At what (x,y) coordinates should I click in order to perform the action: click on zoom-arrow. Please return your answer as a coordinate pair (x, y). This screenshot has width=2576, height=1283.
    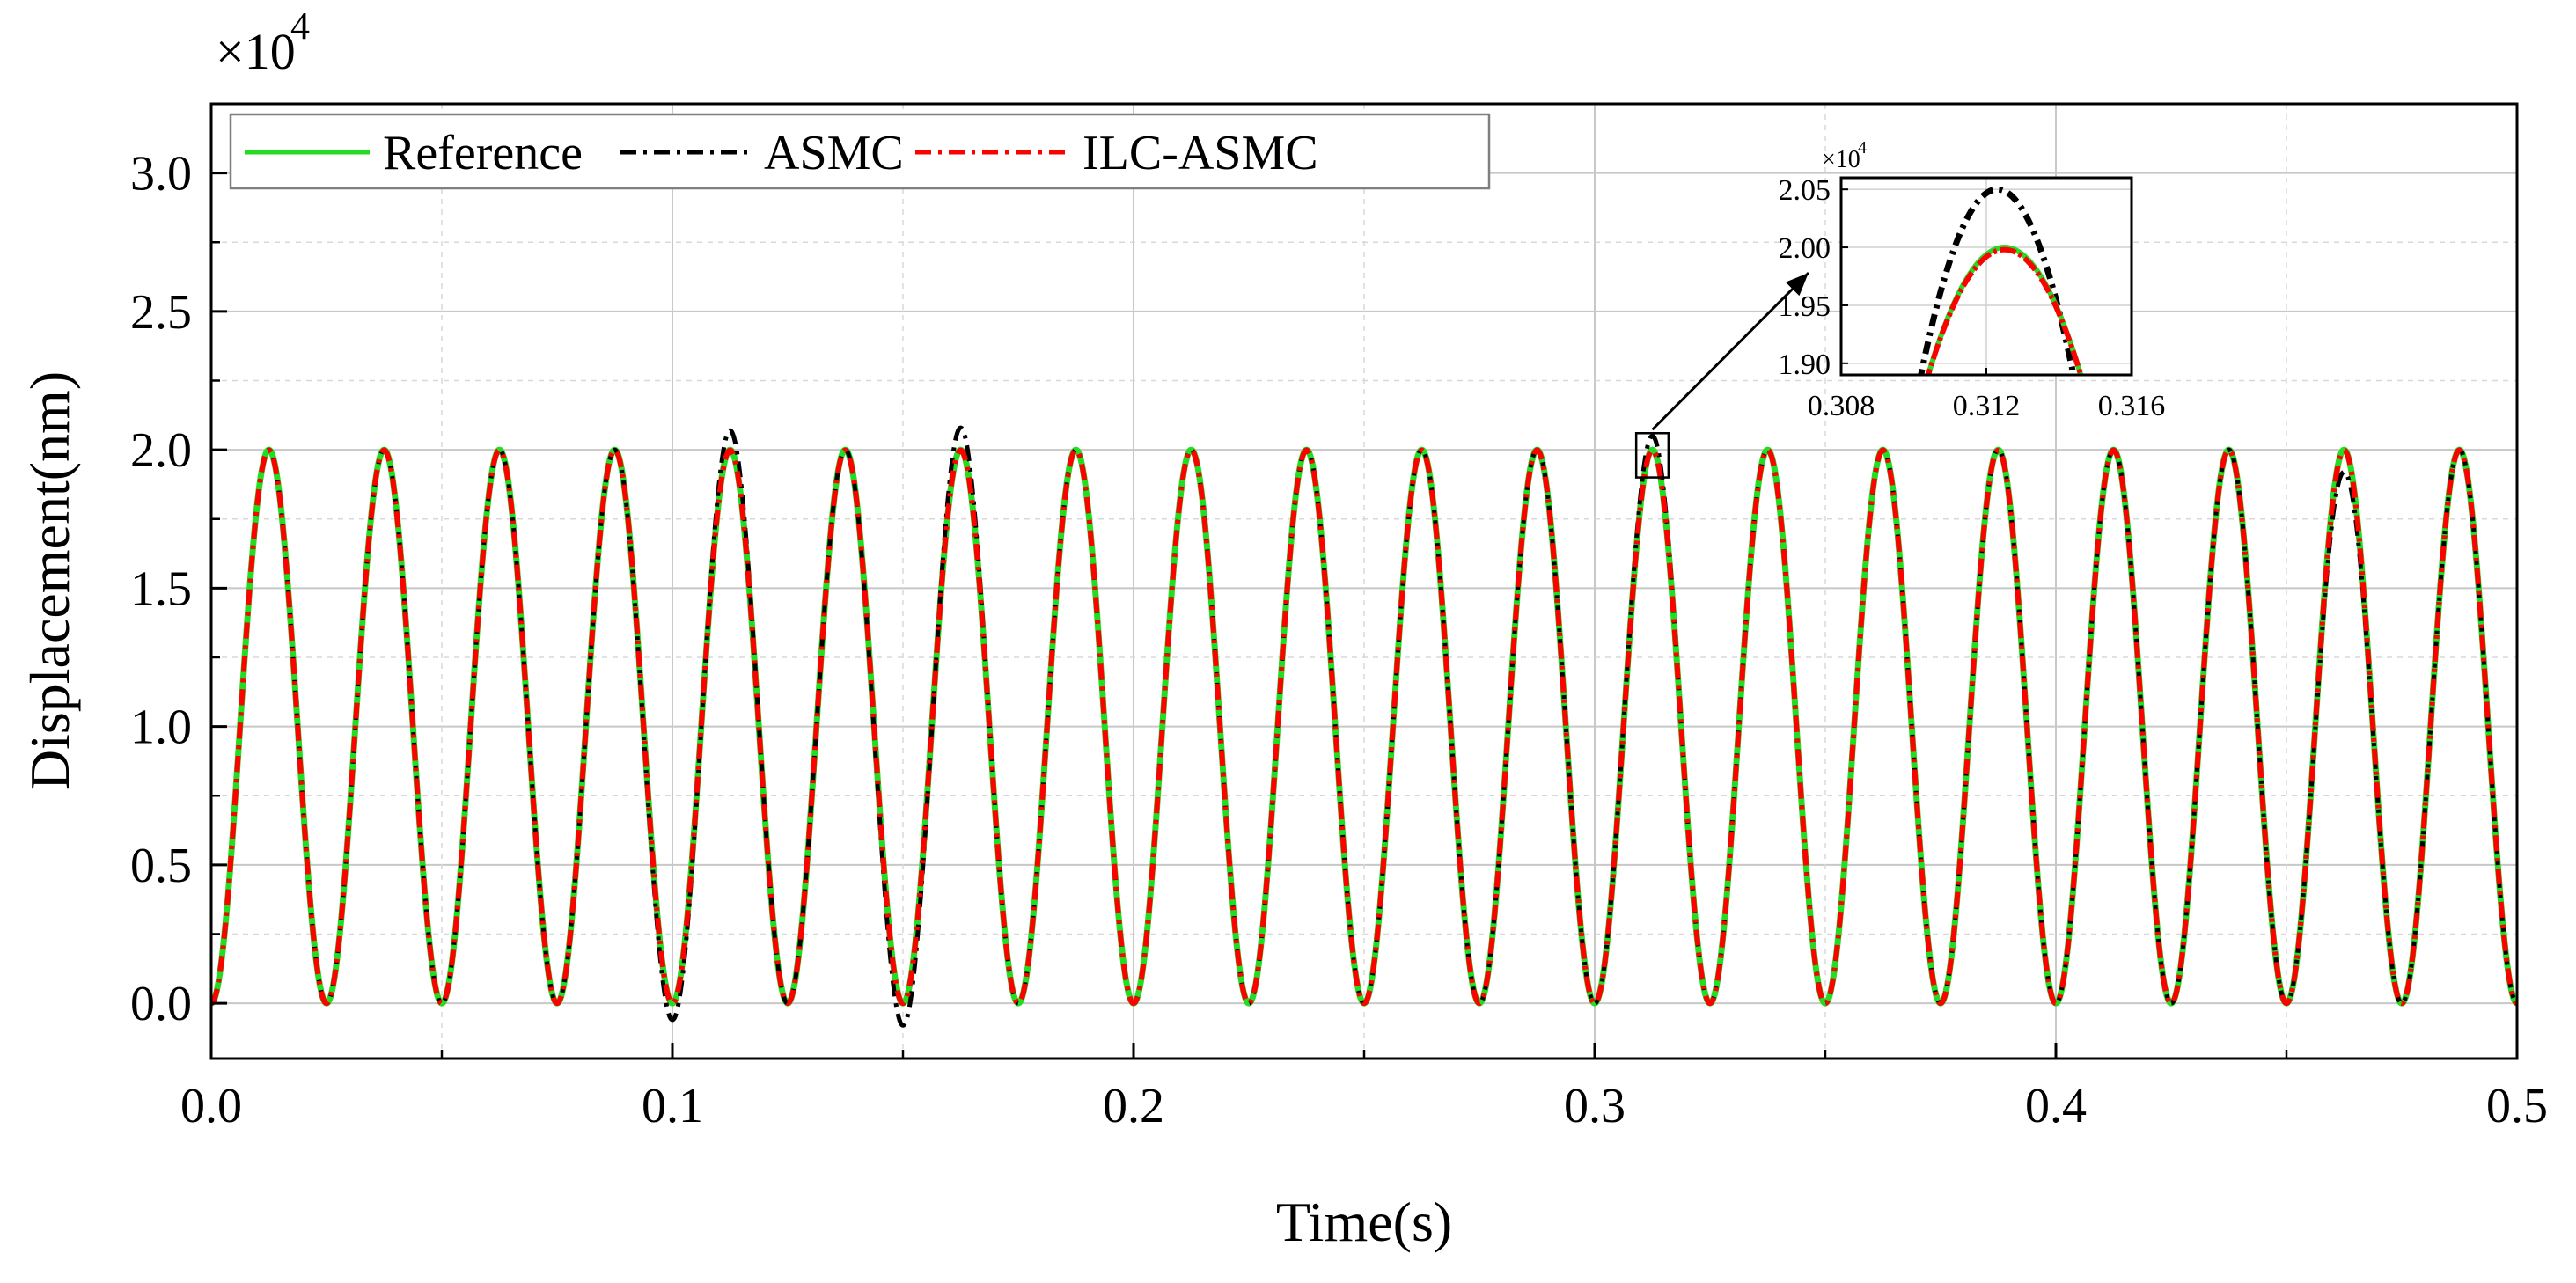
    Looking at the image, I should click on (1730, 351).